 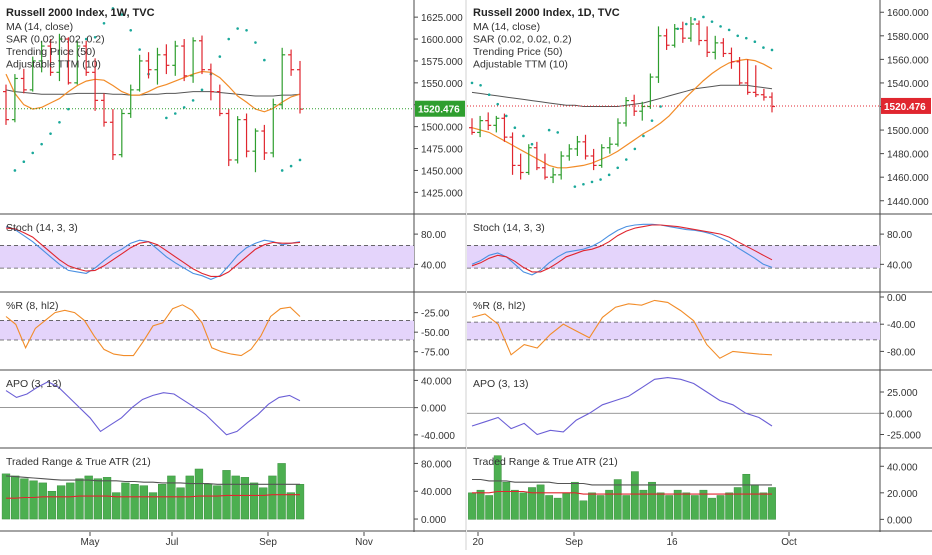 What do you see at coordinates (901, 352) in the screenshot?
I see `willr-tick-label: -80.00` at bounding box center [901, 352].